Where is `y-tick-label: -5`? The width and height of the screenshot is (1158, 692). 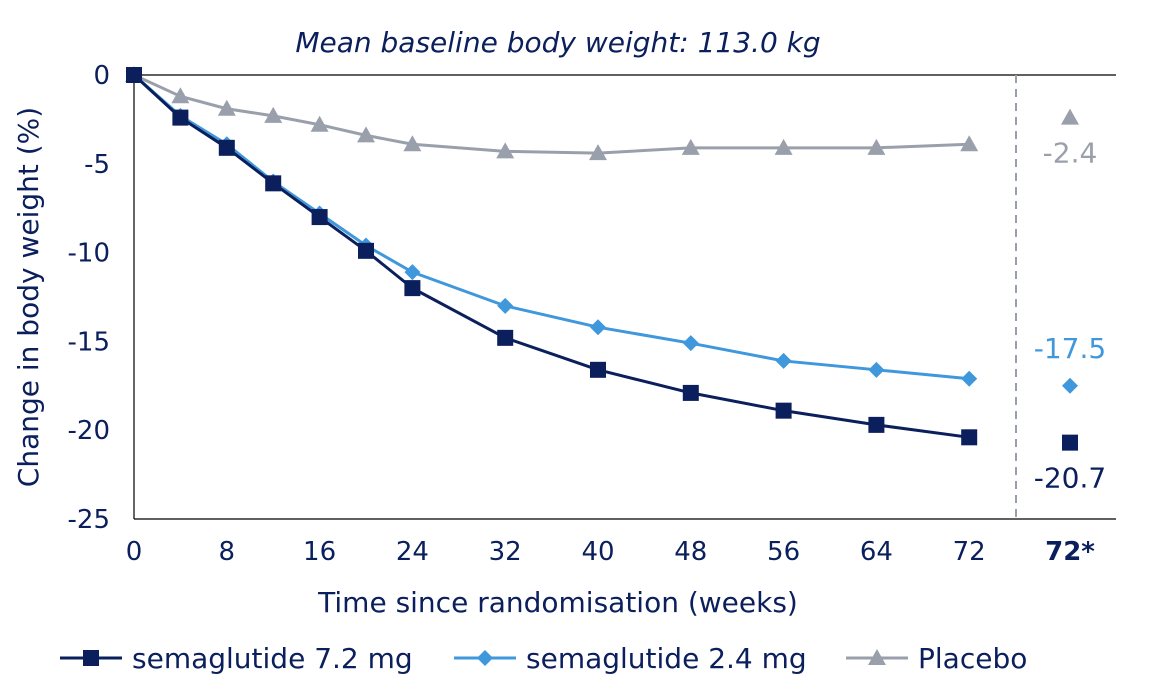
y-tick-label: -5 is located at coordinates (97, 165).